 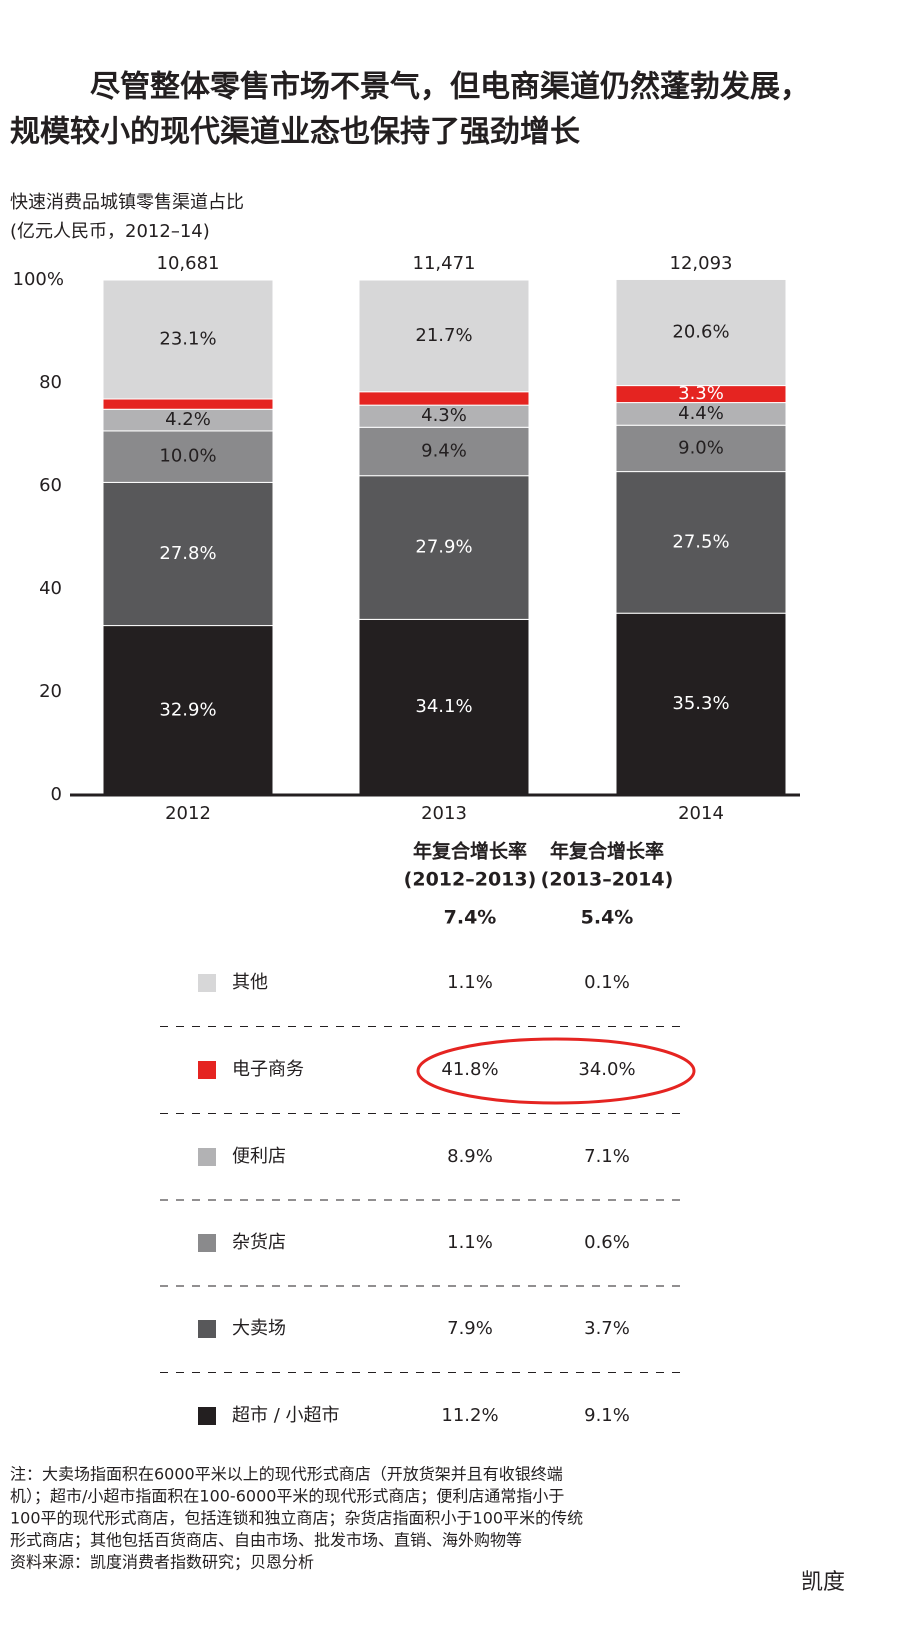 What do you see at coordinates (259, 1156) in the screenshot?
I see `legend-label: 便利店` at bounding box center [259, 1156].